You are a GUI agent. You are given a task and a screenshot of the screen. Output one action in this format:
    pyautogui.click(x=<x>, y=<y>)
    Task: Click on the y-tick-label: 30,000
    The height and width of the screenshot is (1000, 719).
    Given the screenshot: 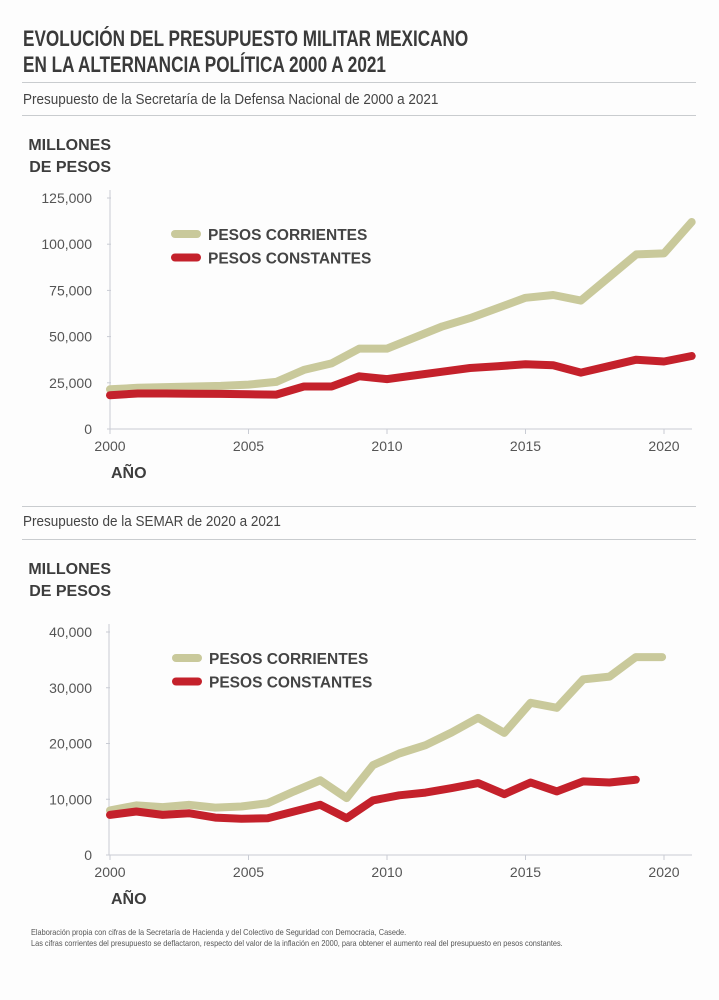 What is the action you would take?
    pyautogui.click(x=70, y=688)
    